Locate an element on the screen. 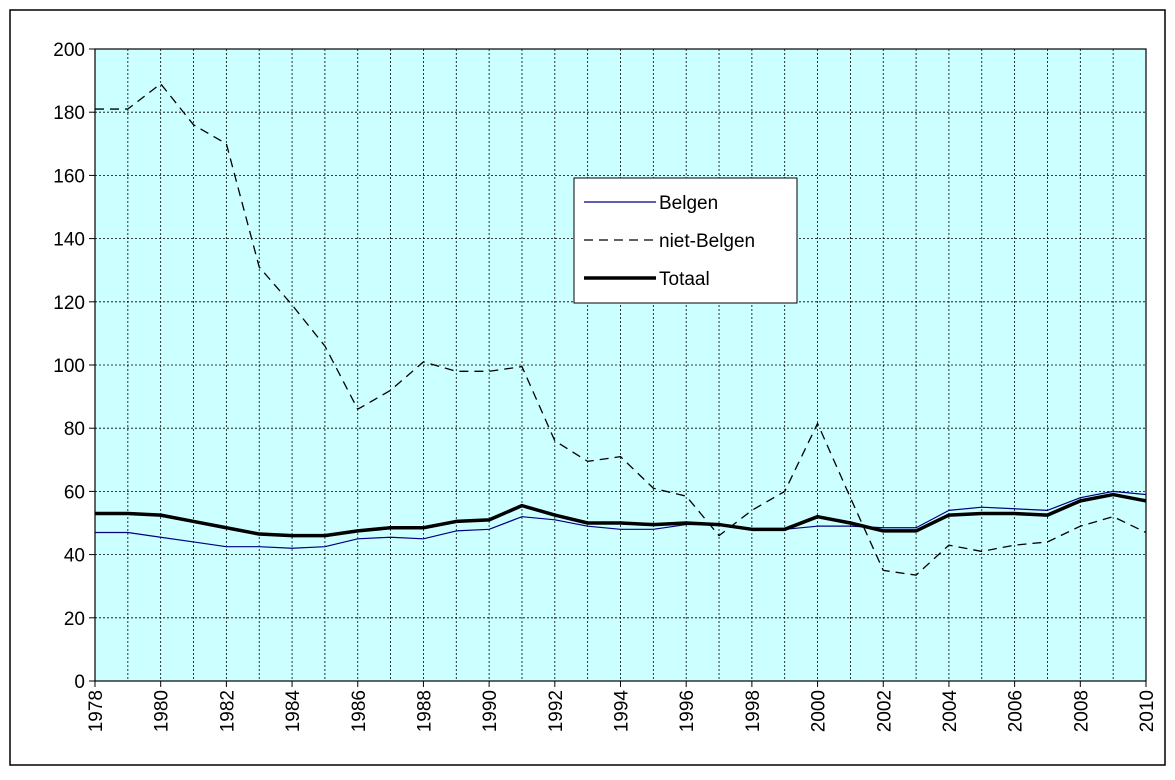 The width and height of the screenshot is (1175, 780). x-tick-label: 1992 is located at coordinates (556, 711).